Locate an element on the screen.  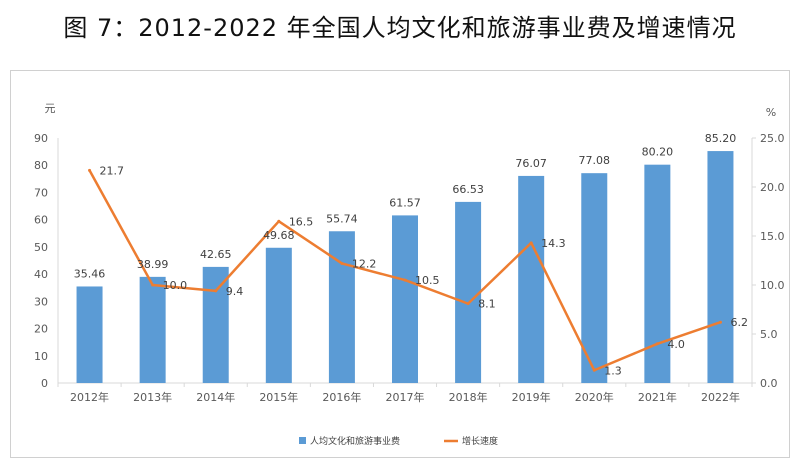
x-tick-label: 2014年 is located at coordinates (215, 397).